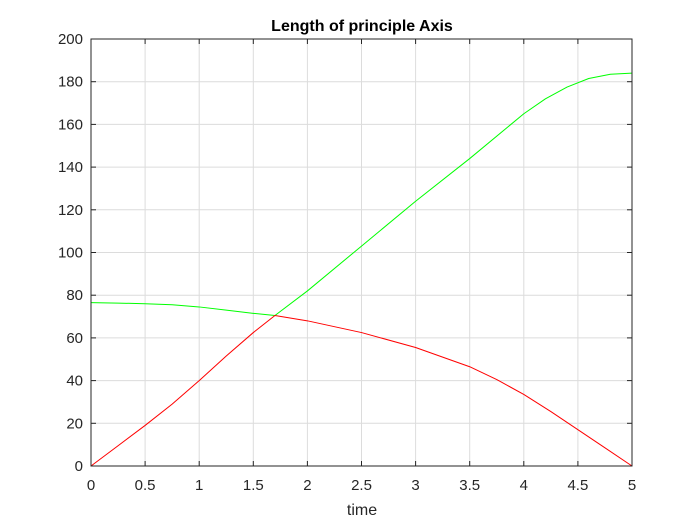 The image size is (700, 525). I want to click on y-tick-label: 60, so click(74, 338).